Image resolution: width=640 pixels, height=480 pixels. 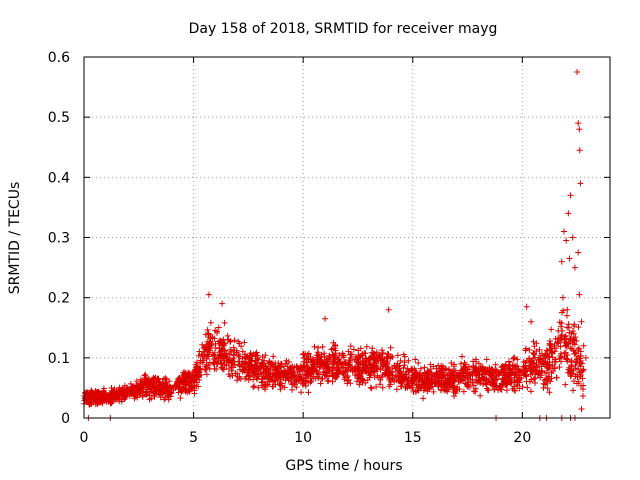 What do you see at coordinates (15, 238) in the screenshot?
I see `y-axis-label: SRMTID / TECUs` at bounding box center [15, 238].